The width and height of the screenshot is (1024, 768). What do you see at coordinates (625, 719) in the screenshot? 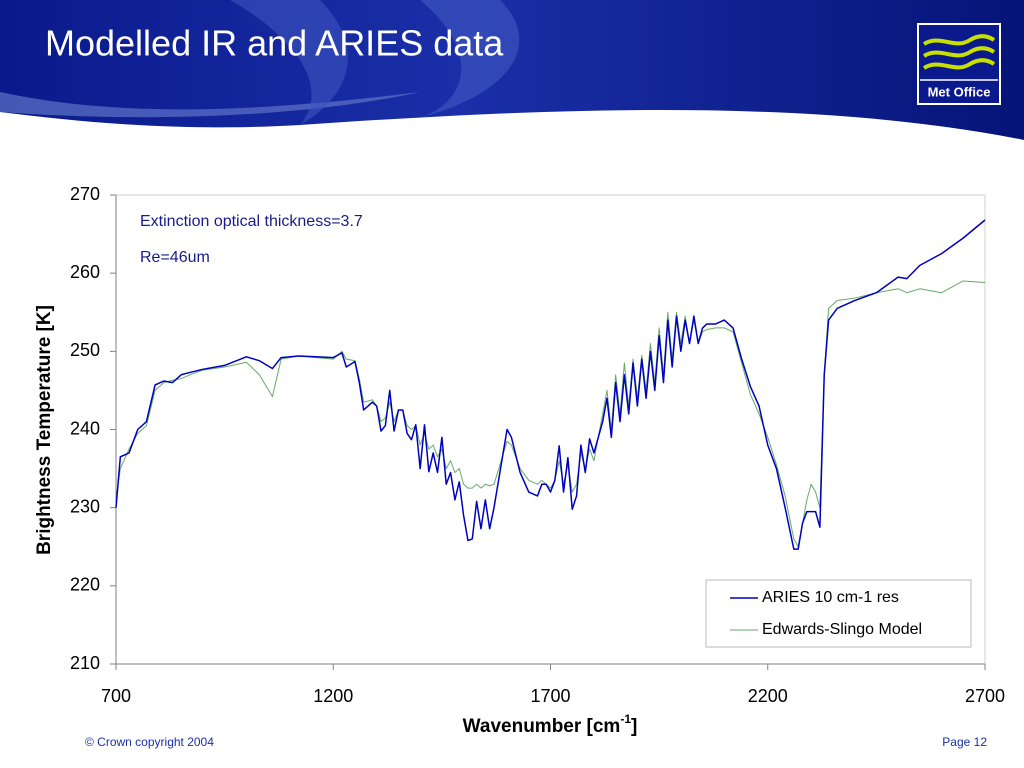
I see `x-label-superscript: -1` at bounding box center [625, 719].